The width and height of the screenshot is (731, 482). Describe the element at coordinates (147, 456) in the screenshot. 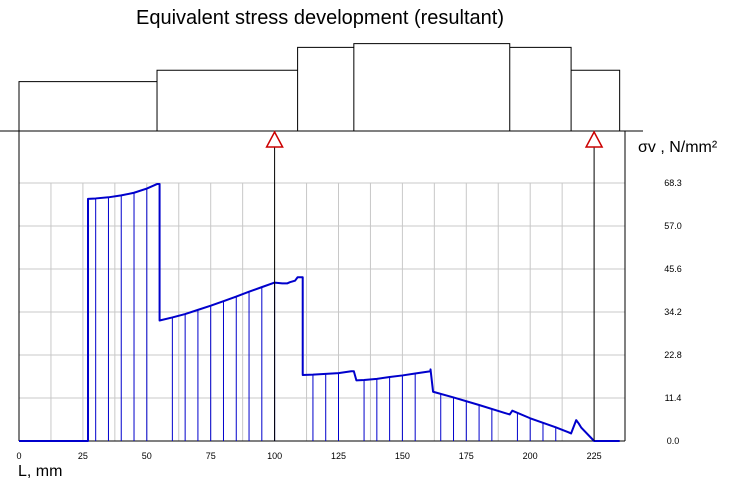

I see `x-tick-label: 50` at that location.